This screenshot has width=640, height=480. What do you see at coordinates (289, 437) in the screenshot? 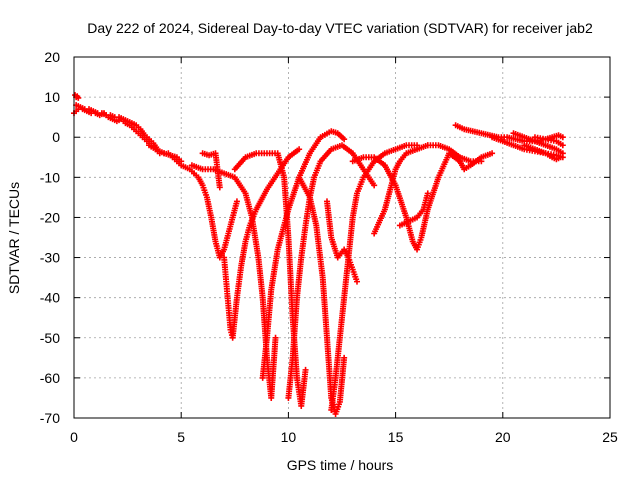
I see `x-tick-label: 10` at bounding box center [289, 437].